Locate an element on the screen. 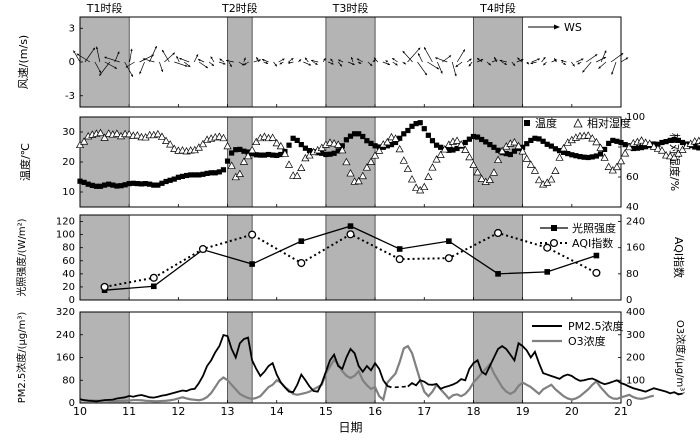 This screenshot has height=444, width=700. temp-y-tick-label: 10 is located at coordinates (68, 192).